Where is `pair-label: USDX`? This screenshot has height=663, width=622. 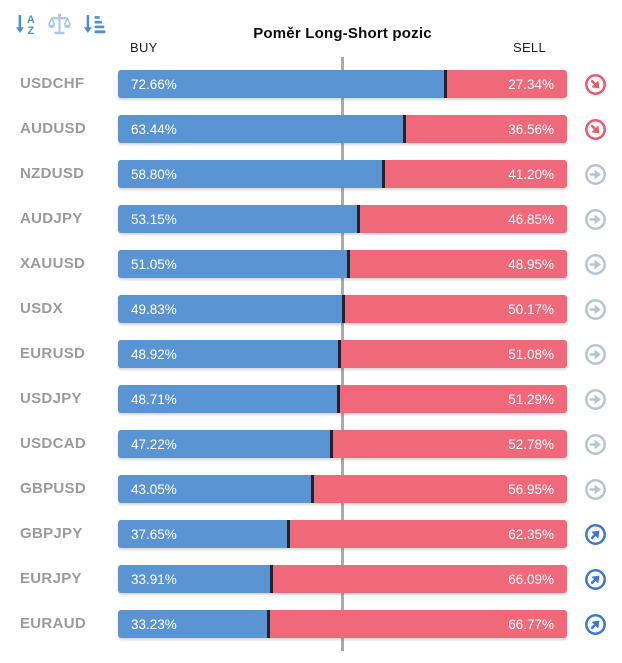
pair-label: USDX is located at coordinates (41, 308).